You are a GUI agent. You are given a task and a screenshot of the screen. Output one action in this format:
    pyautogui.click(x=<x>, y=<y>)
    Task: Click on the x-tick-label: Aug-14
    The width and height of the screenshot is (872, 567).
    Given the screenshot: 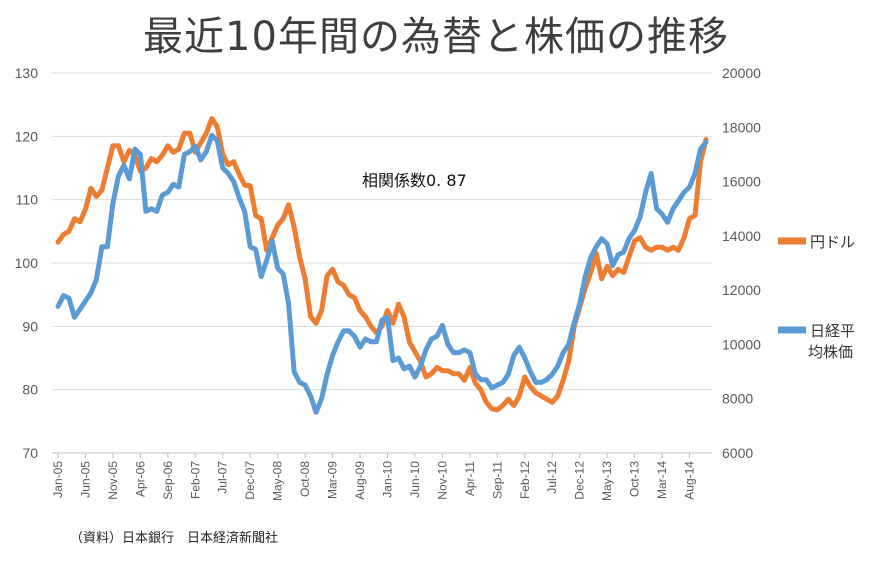 What is the action you would take?
    pyautogui.click(x=690, y=480)
    